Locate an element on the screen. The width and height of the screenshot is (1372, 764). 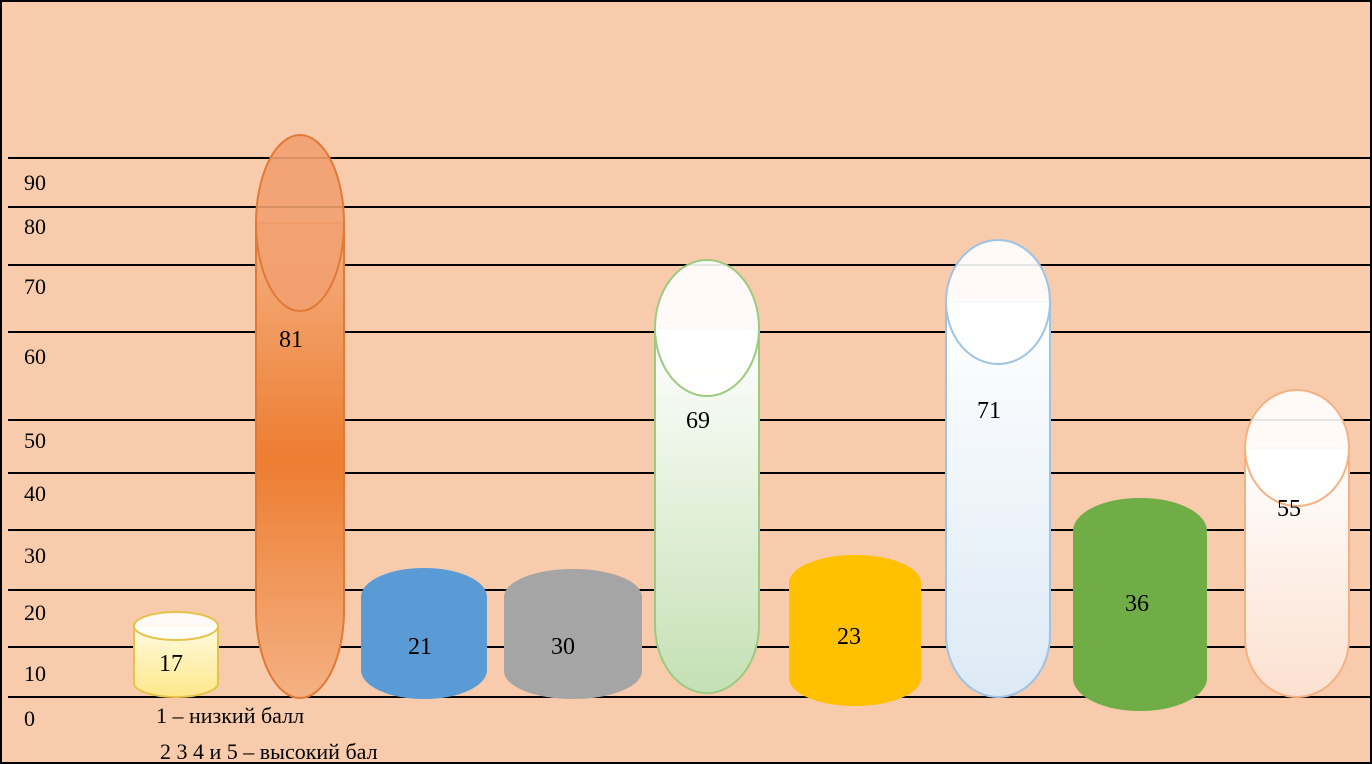
y-axis-tick-labels: 0 10 20 30 40 50 60 70 80 90 is located at coordinates (35, 450).